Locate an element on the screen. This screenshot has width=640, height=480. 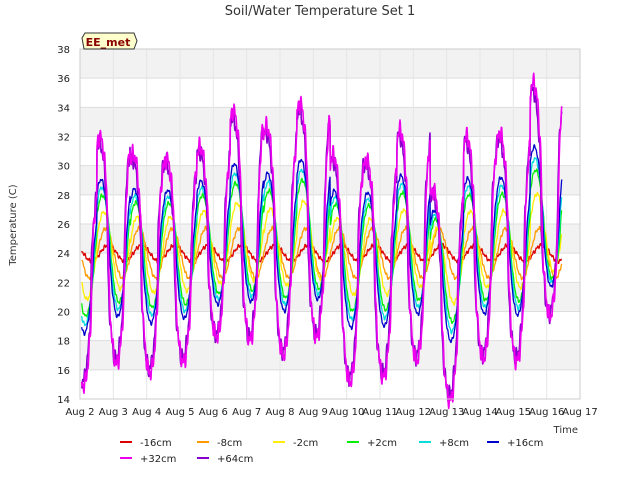
legend-item--8cm: -8cm is located at coordinates (219, 443).